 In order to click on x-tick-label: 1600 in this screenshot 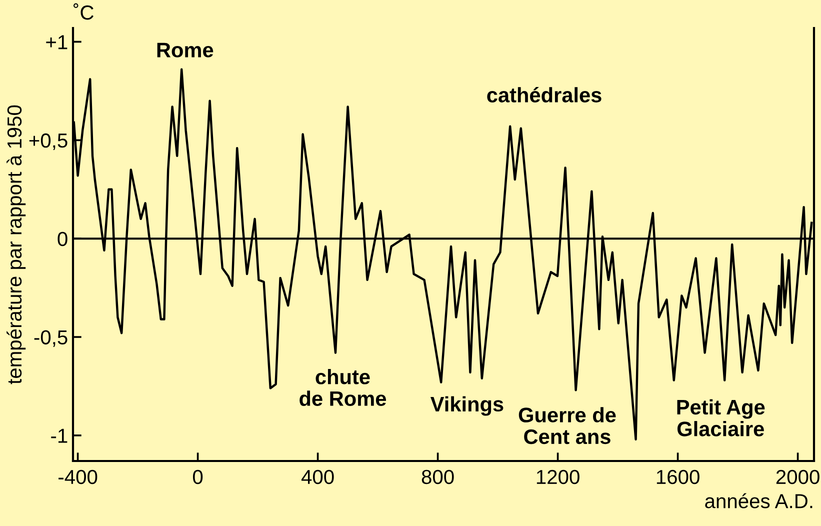, I will do `click(678, 477)`.